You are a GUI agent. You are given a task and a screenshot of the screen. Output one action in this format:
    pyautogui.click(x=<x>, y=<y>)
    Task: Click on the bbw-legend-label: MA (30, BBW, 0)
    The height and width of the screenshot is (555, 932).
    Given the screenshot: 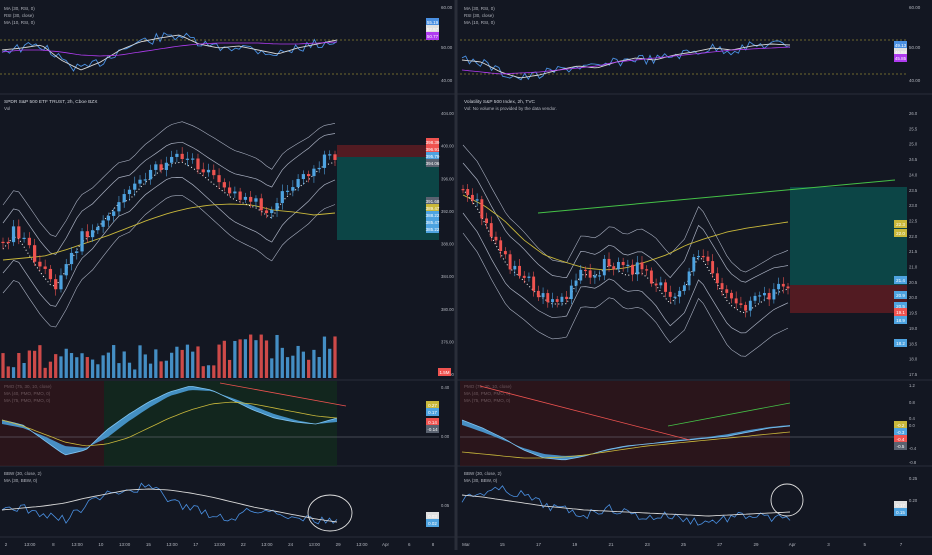 What is the action you would take?
    pyautogui.click(x=21, y=480)
    